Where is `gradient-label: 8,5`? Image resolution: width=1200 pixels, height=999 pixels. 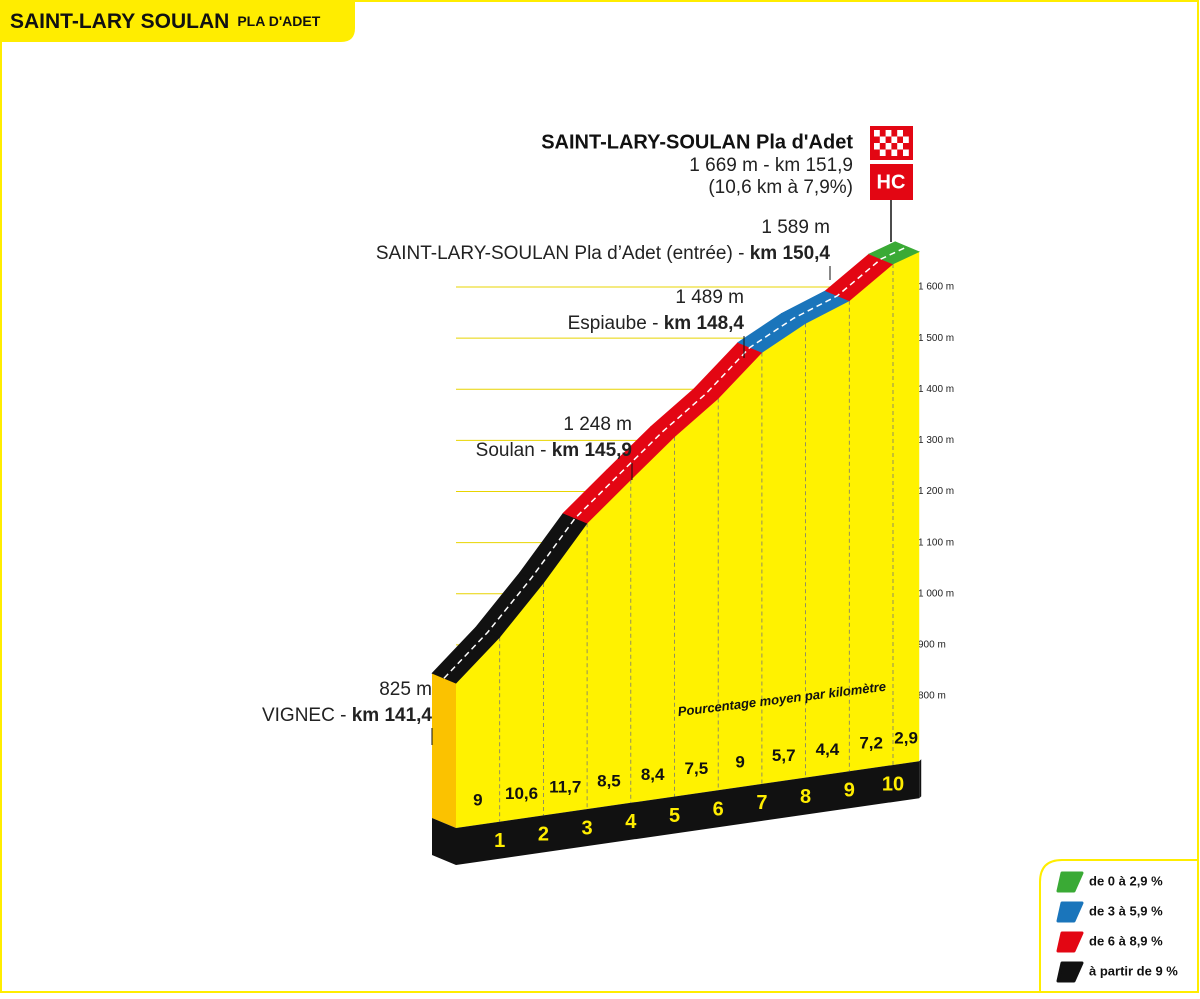 gradient-label: 8,5 is located at coordinates (609, 780).